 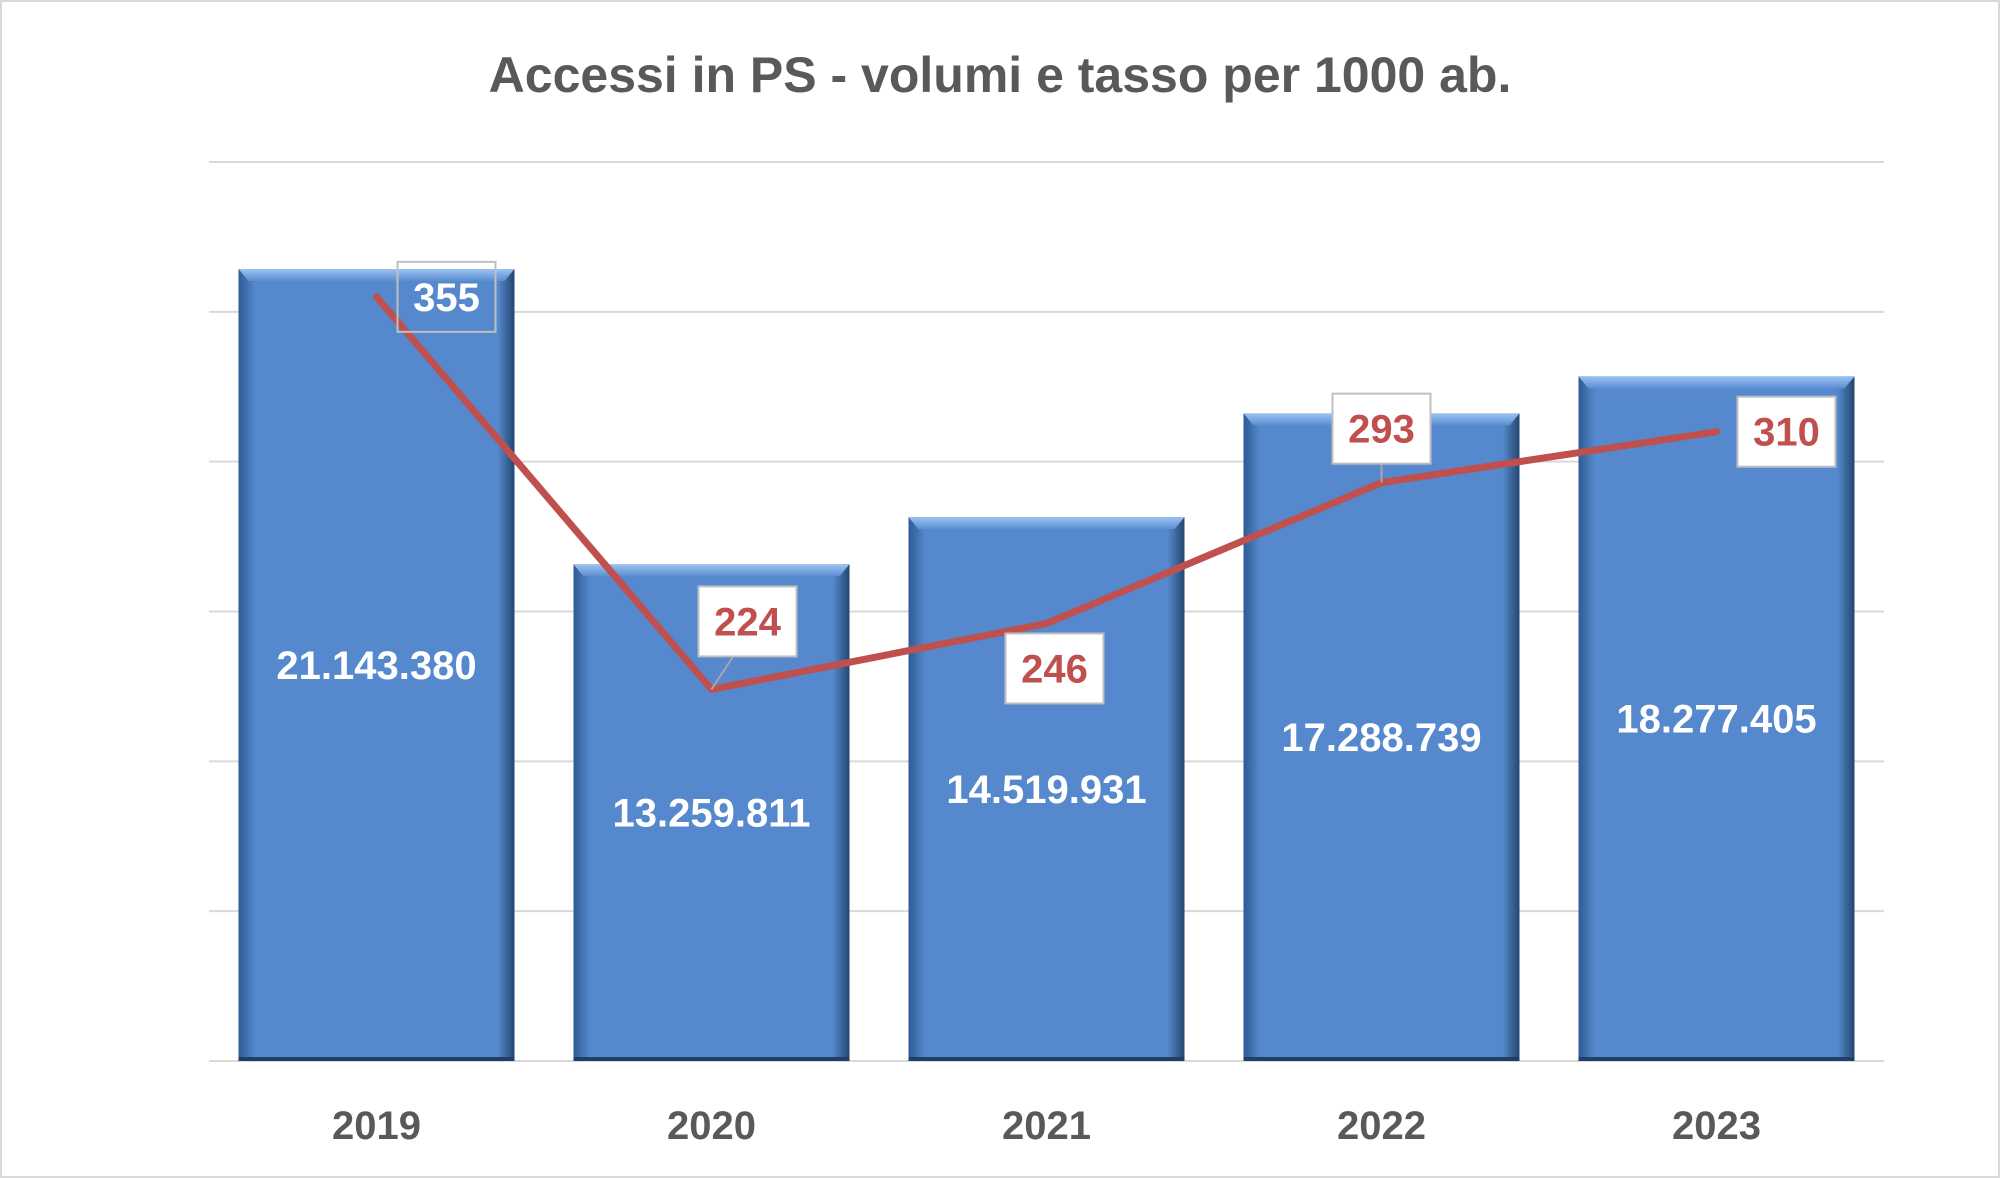 I want to click on bar-value-label: 18.277.405, so click(x=1716, y=720).